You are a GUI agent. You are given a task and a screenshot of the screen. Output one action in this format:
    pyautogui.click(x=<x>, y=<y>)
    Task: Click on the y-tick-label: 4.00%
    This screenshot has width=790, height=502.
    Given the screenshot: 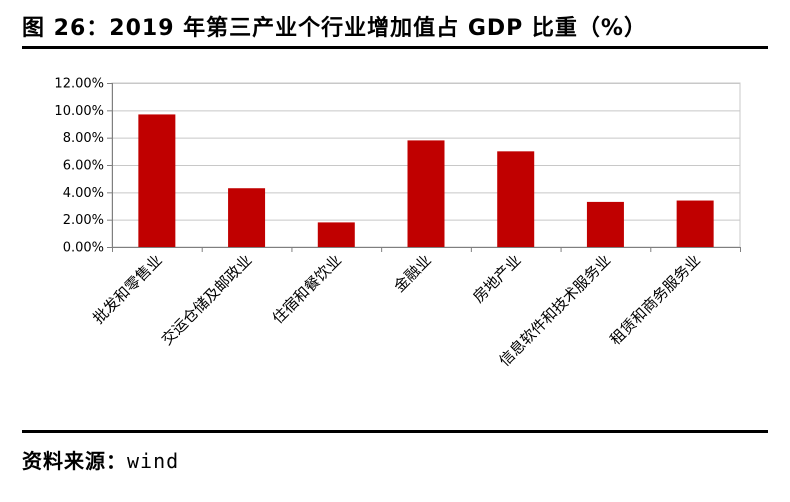 What is the action you would take?
    pyautogui.click(x=83, y=193)
    